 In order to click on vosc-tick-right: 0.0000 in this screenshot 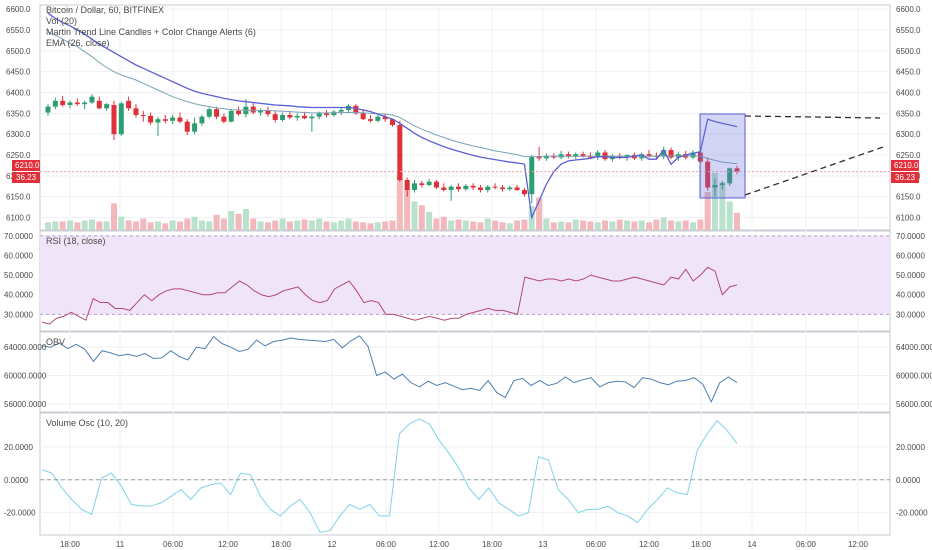, I will do `click(908, 480)`.